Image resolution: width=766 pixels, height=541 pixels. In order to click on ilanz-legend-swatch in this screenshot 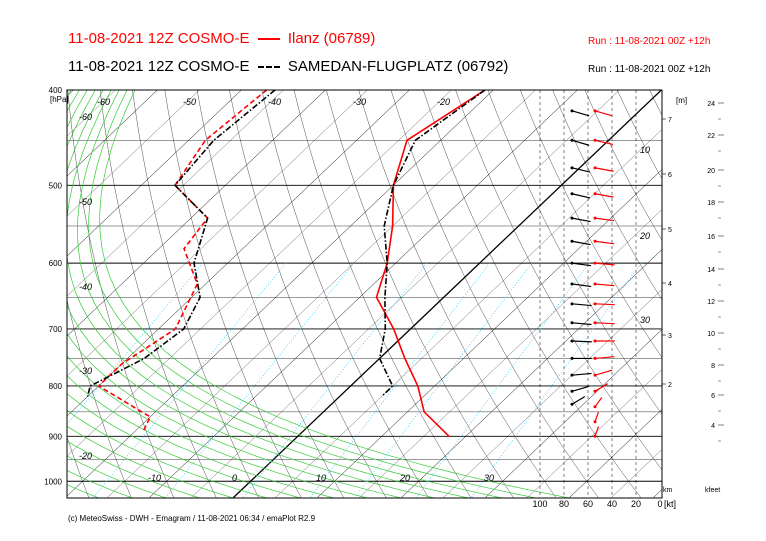, I will do `click(268, 39)`.